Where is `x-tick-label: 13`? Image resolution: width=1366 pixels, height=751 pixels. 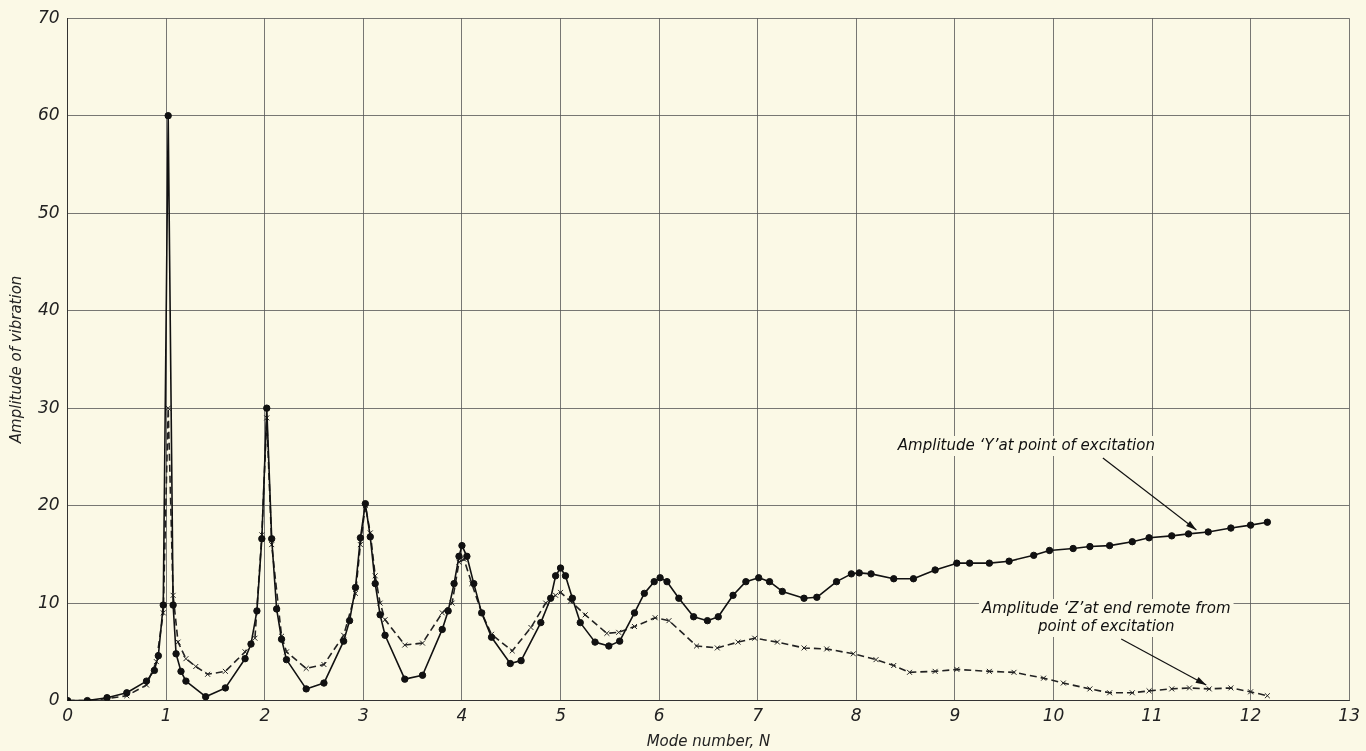
x-tick-label: 13 is located at coordinates (1349, 715).